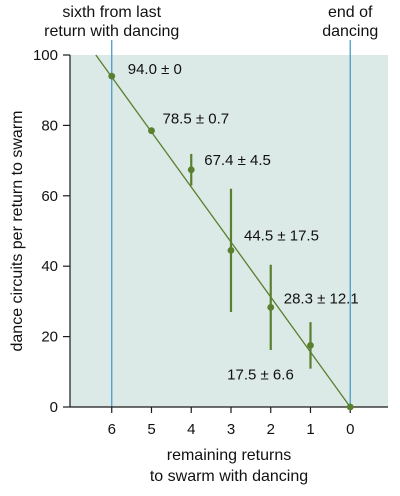 This screenshot has width=400, height=496. What do you see at coordinates (229, 476) in the screenshot?
I see `x-axis-title: to swarm with dancing` at bounding box center [229, 476].